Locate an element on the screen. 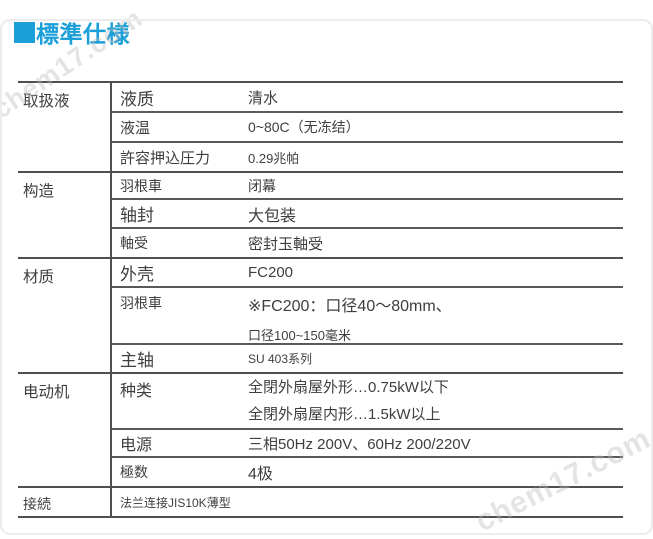  spec-label: 許容押込圧力 is located at coordinates (165, 158).